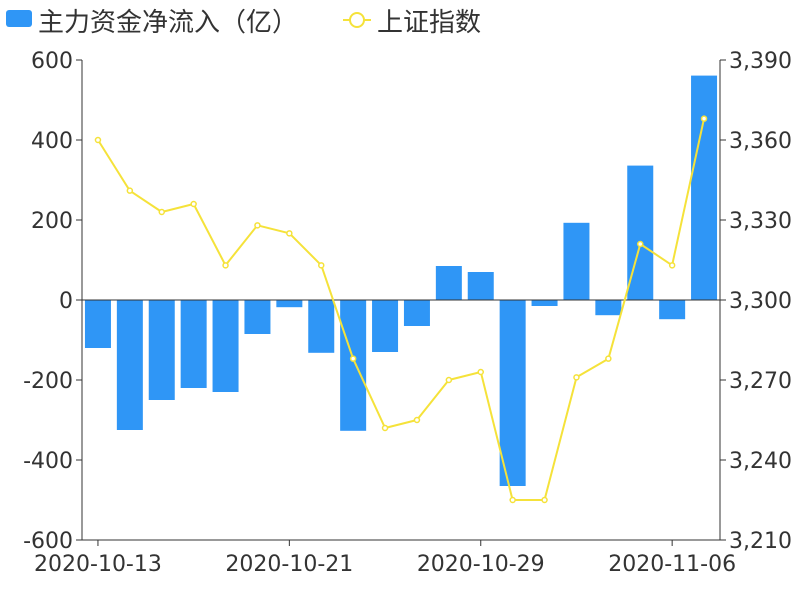  I want to click on left-axis-tick-label: 600, so click(52, 61).